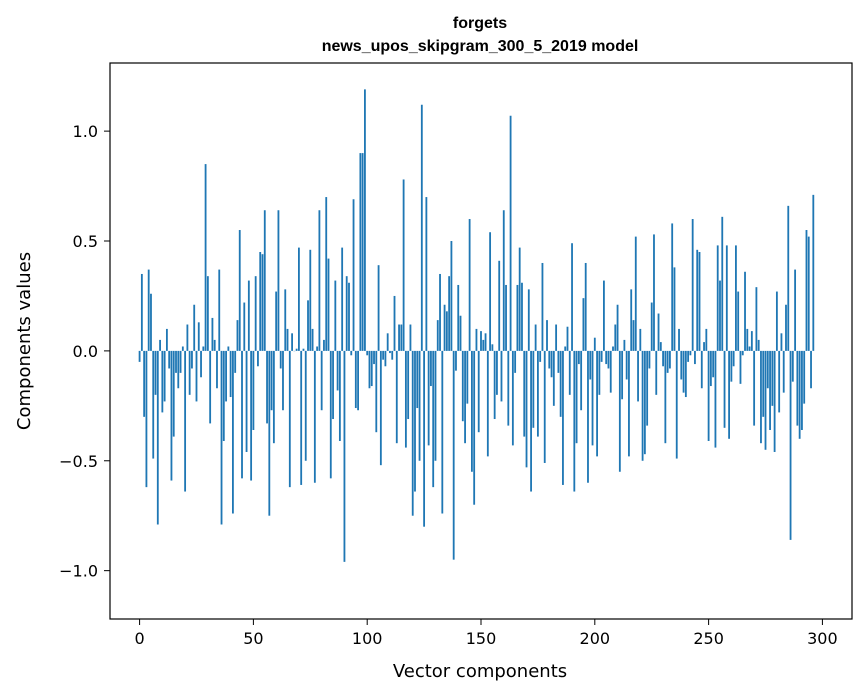  What do you see at coordinates (480, 671) in the screenshot?
I see `x-axis-label: Vector components` at bounding box center [480, 671].